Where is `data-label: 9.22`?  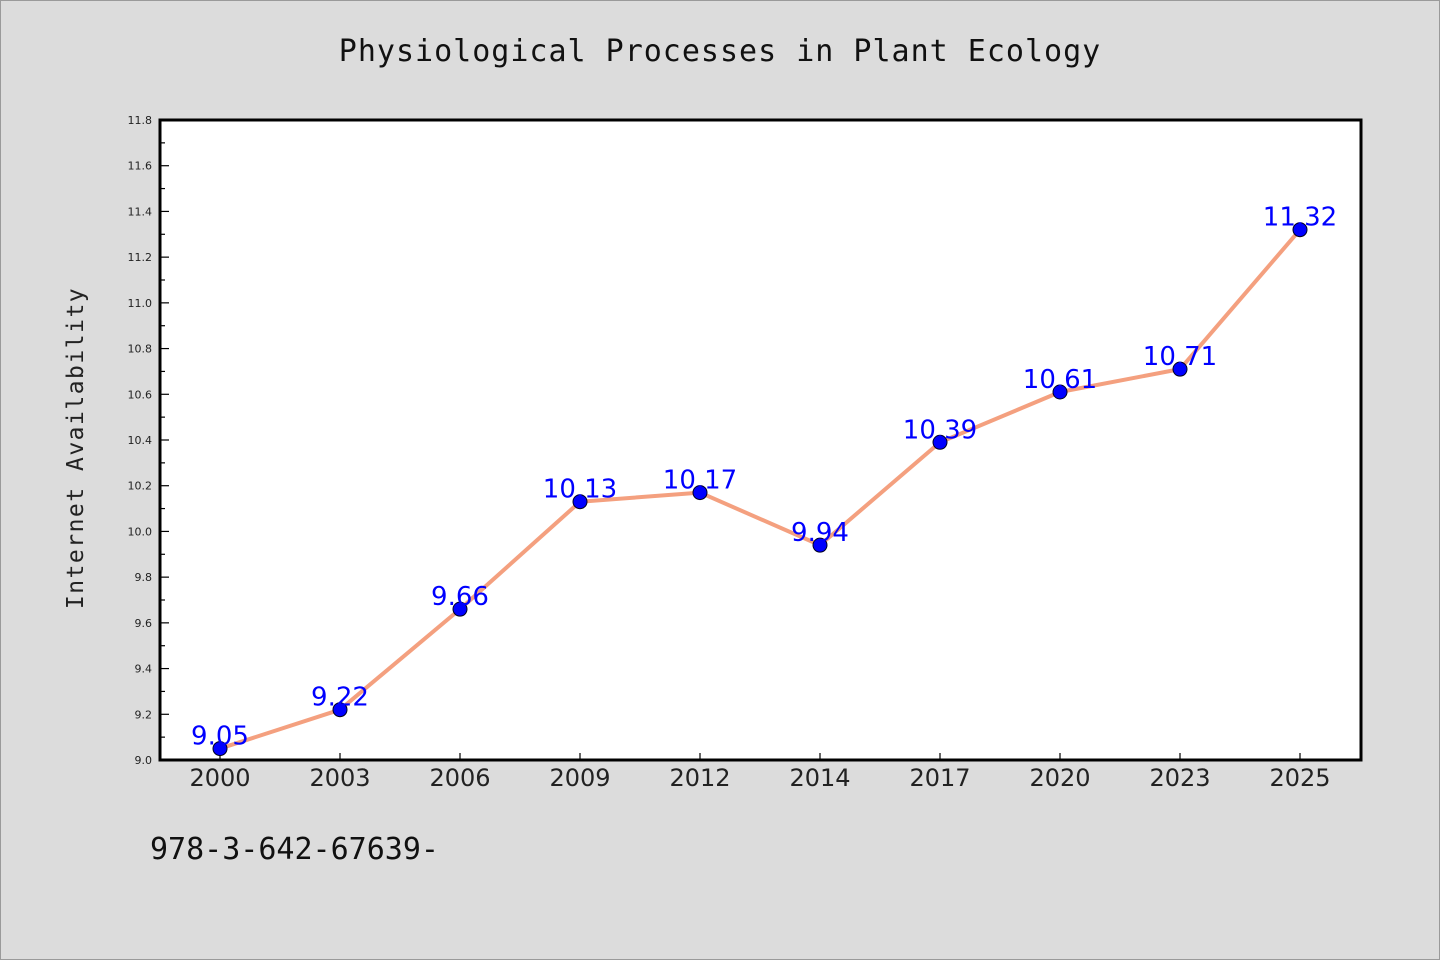 data-label: 9.22 is located at coordinates (340, 698).